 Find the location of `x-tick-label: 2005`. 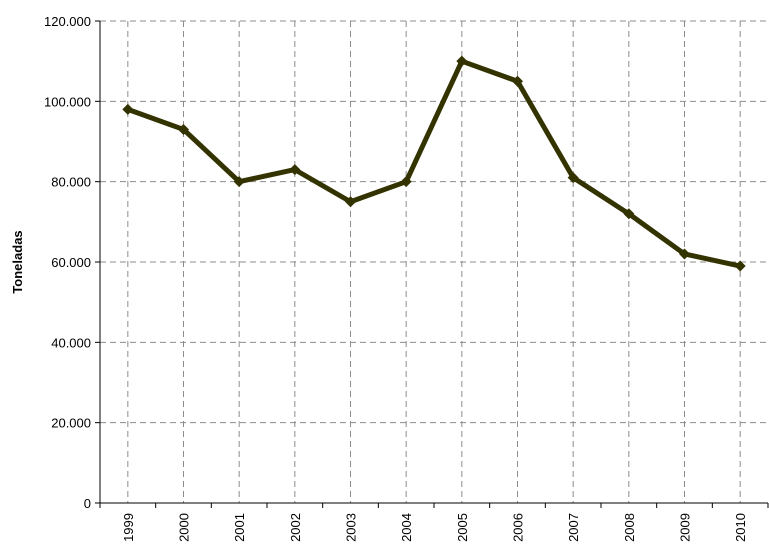

x-tick-label: 2005 is located at coordinates (462, 527).